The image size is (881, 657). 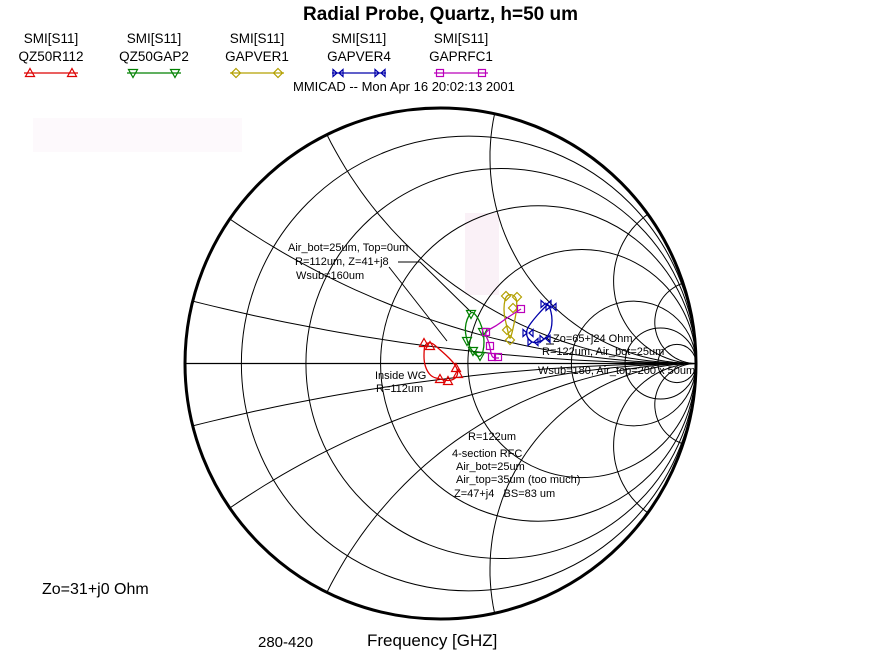 I want to click on chart-annotation: Wsub=180, Air_top=200 x 50um, so click(x=617, y=371).